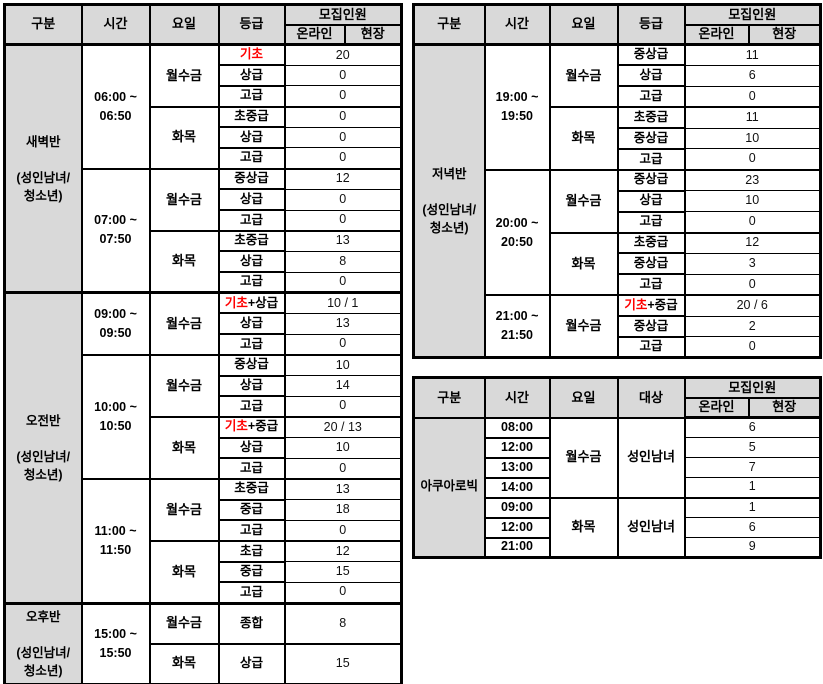 Image resolution: width=823 pixels, height=684 pixels. What do you see at coordinates (618, 326) in the screenshot?
I see `schedule-row: 중상급 2` at bounding box center [618, 326].